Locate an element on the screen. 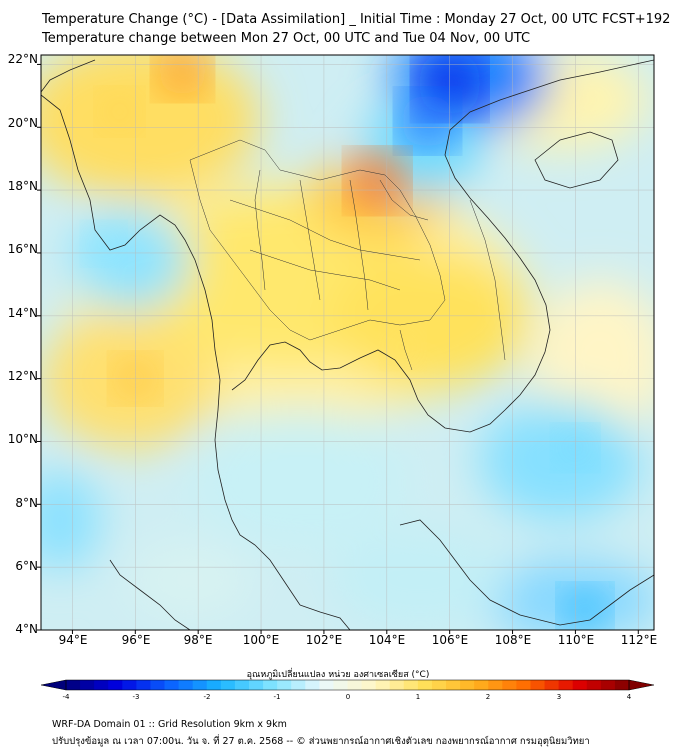 This screenshot has width=676, height=756. lon-label-96: 96°E is located at coordinates (136, 640).